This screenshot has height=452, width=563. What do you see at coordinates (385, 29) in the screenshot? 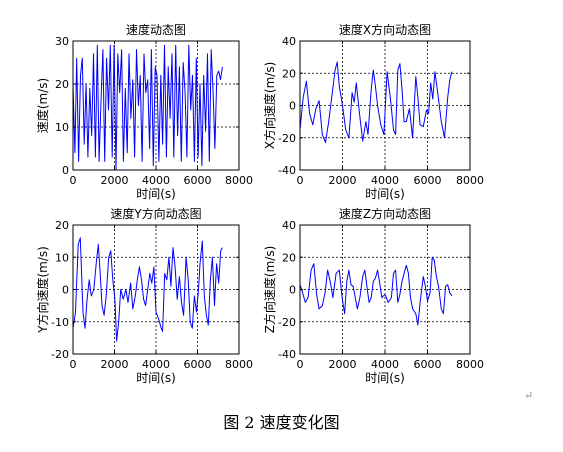
I see `chart-title: 速度X方向动态图` at bounding box center [385, 29].